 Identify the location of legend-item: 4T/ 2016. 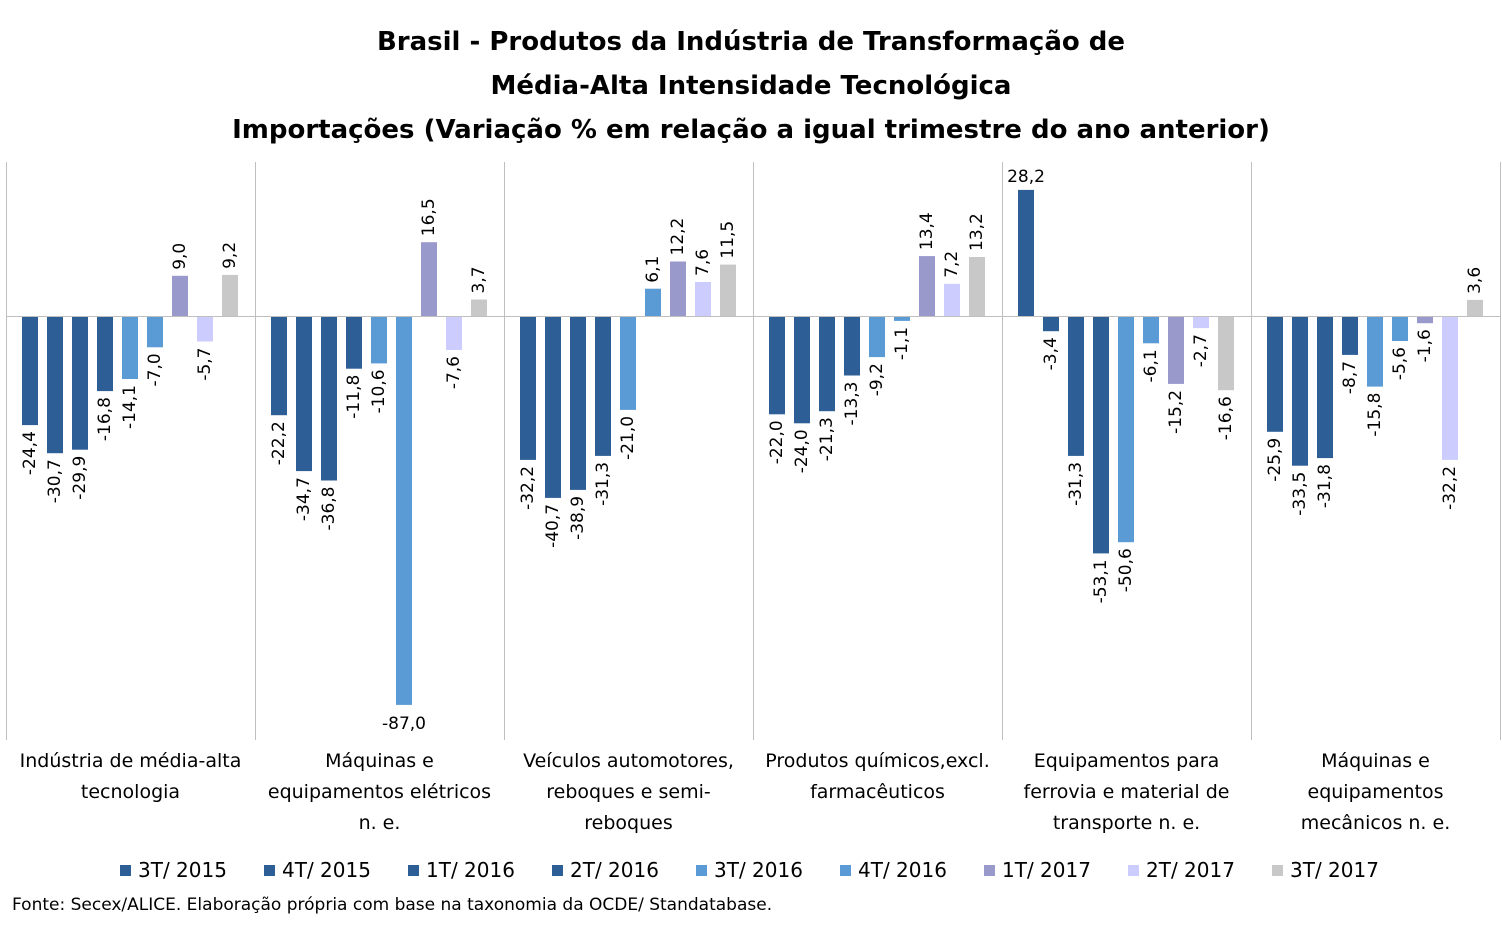
(893, 870).